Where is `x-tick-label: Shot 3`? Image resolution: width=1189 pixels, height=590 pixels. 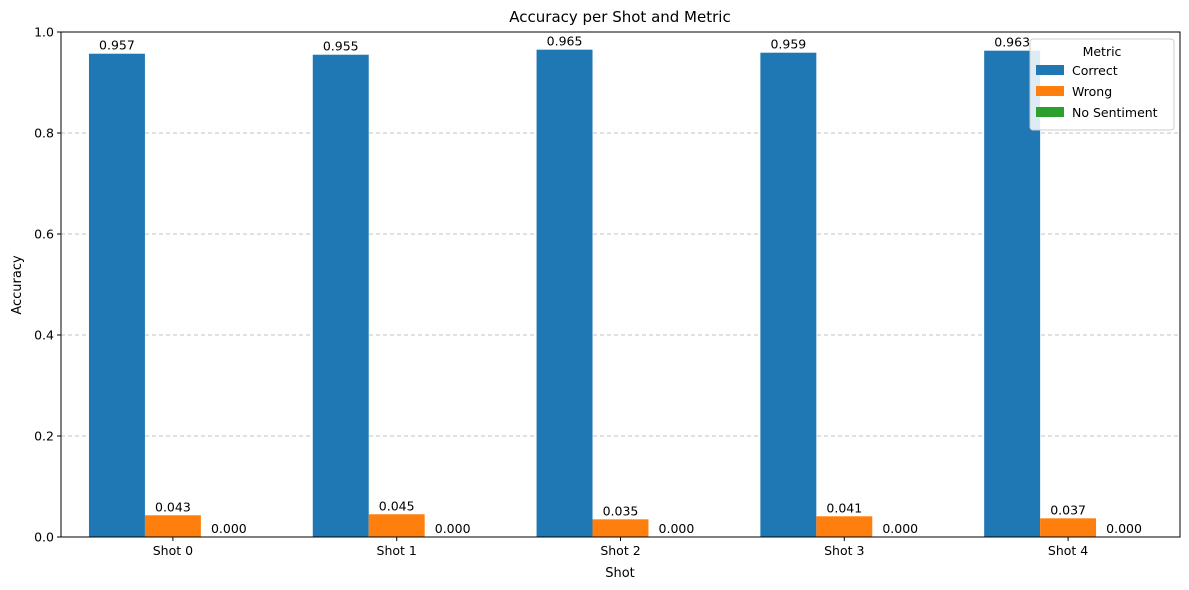
x-tick-label: Shot 3 is located at coordinates (844, 550).